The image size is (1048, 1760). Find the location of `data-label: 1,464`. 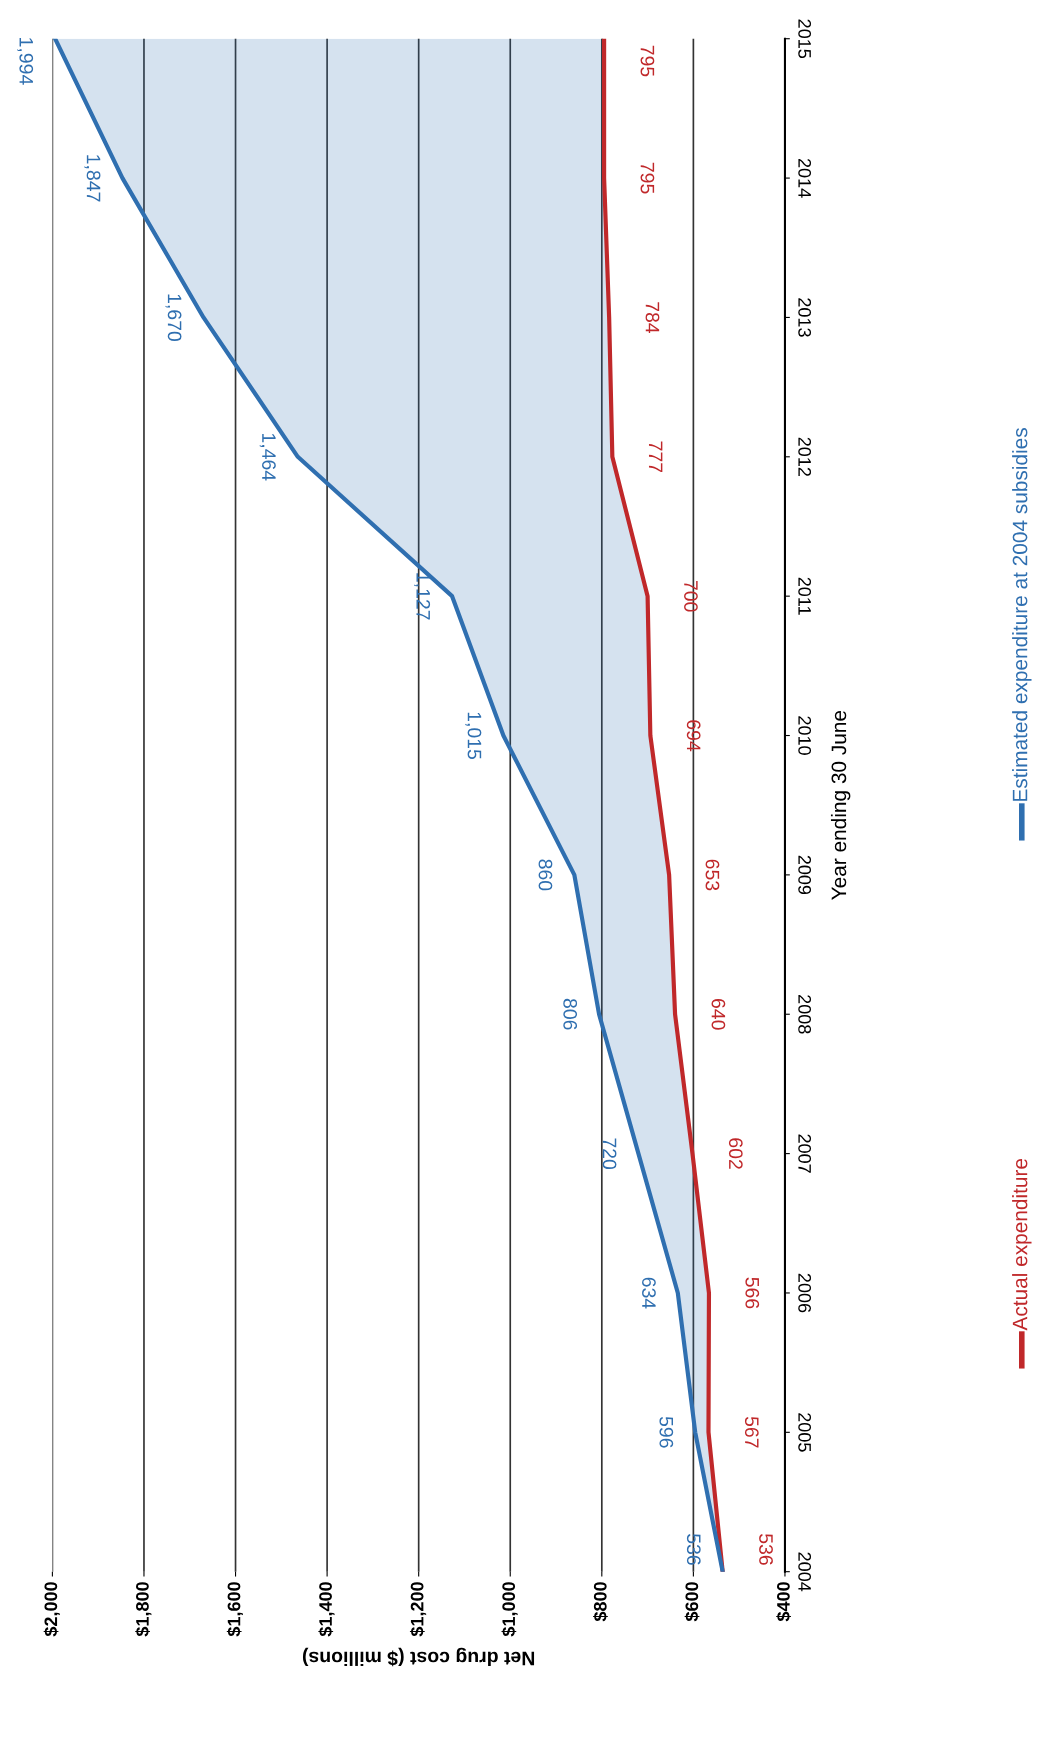

data-label: 1,464 is located at coordinates (267, 457).